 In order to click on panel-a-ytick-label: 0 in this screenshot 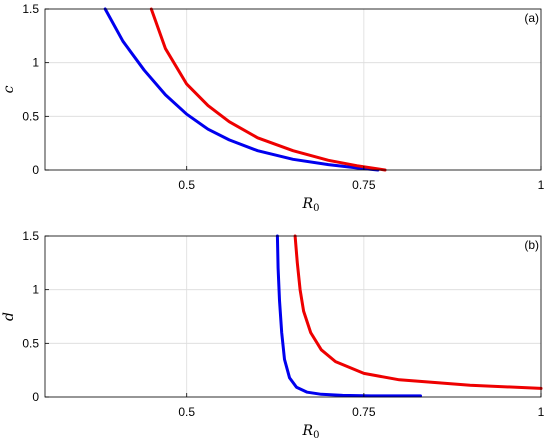, I will do `click(35, 170)`.